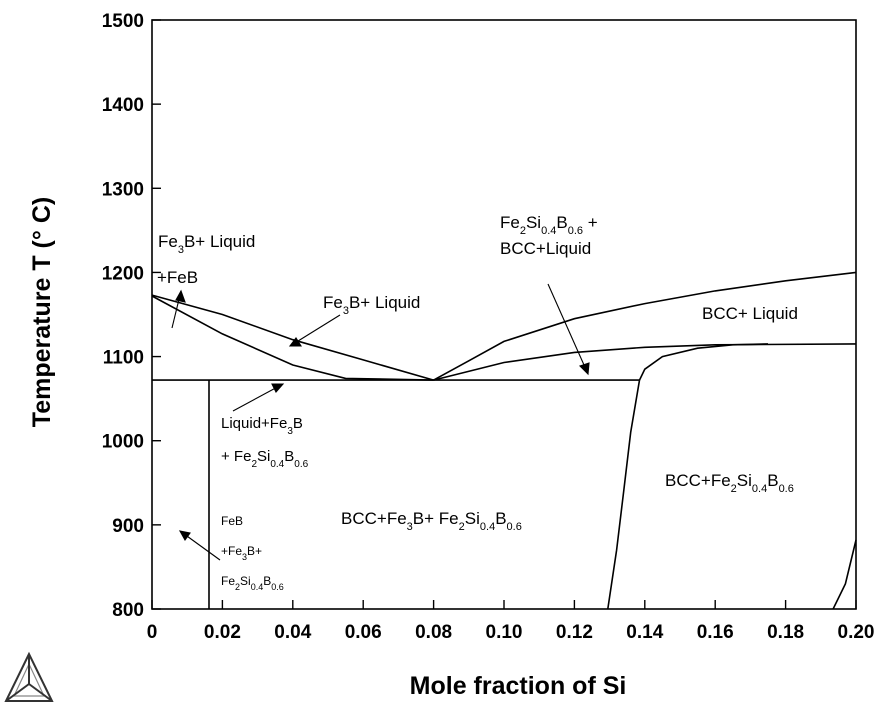  Describe the element at coordinates (278, 388) in the screenshot. I see `arrow-liquid-fe3b-head` at that location.